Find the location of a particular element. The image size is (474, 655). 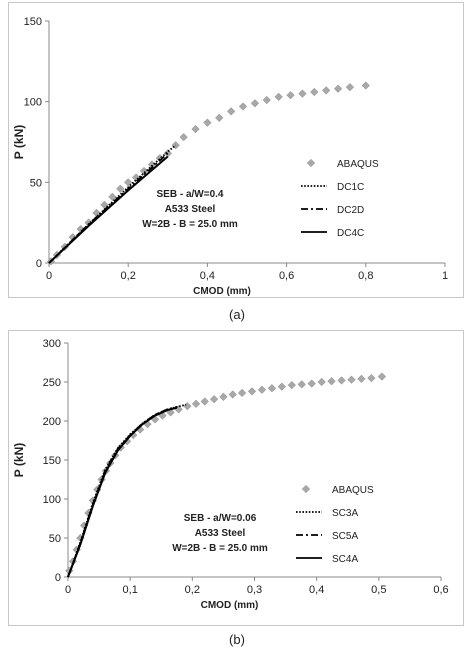

x-tick-label: 1 is located at coordinates (445, 276).